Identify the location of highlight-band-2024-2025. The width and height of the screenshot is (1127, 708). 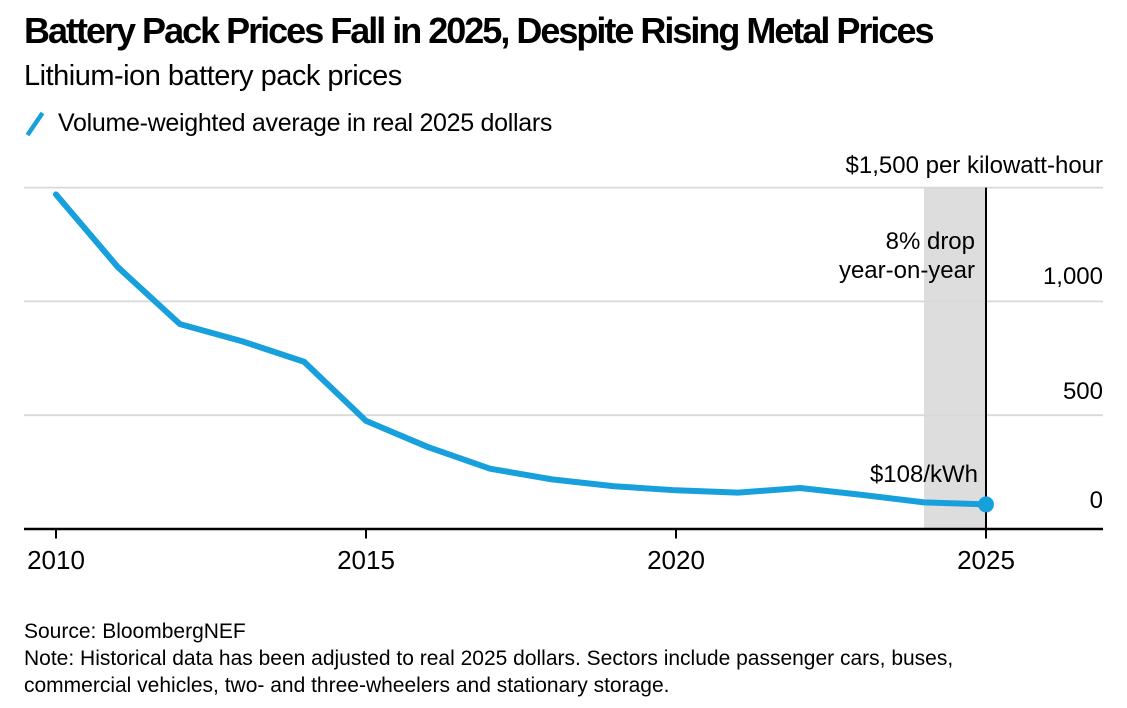
(955, 358).